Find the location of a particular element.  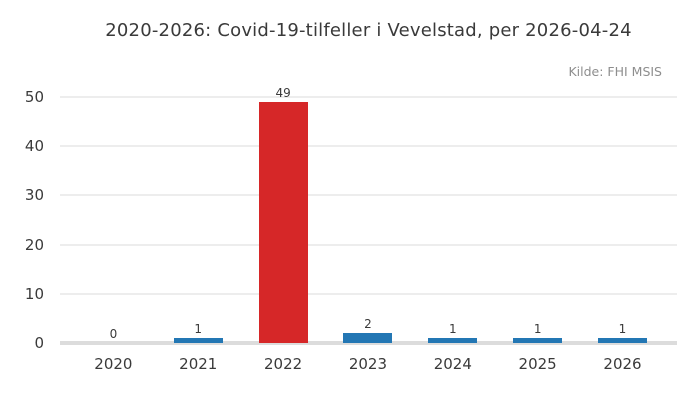

bar-value-label: 2 is located at coordinates (368, 324).